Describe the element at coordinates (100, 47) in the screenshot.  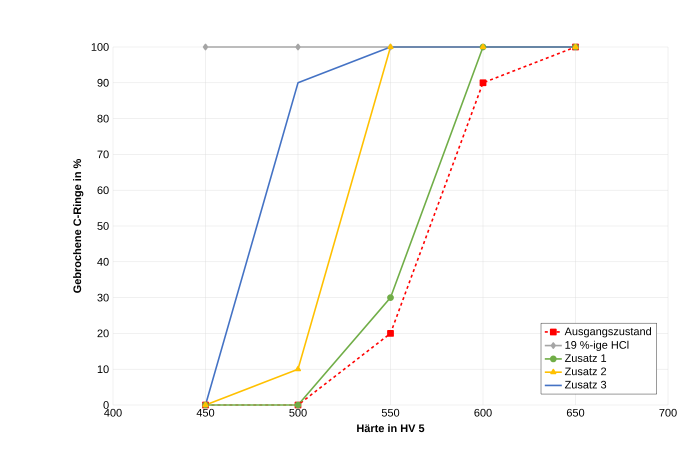
I see `y-tick-label: 100` at that location.